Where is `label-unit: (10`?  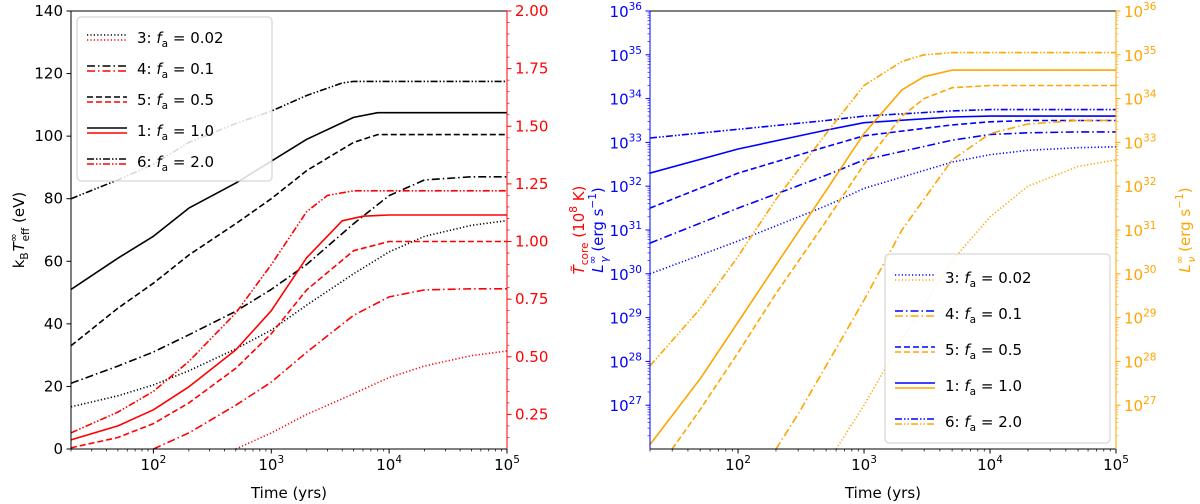
label-unit: (10 is located at coordinates (579, 228).